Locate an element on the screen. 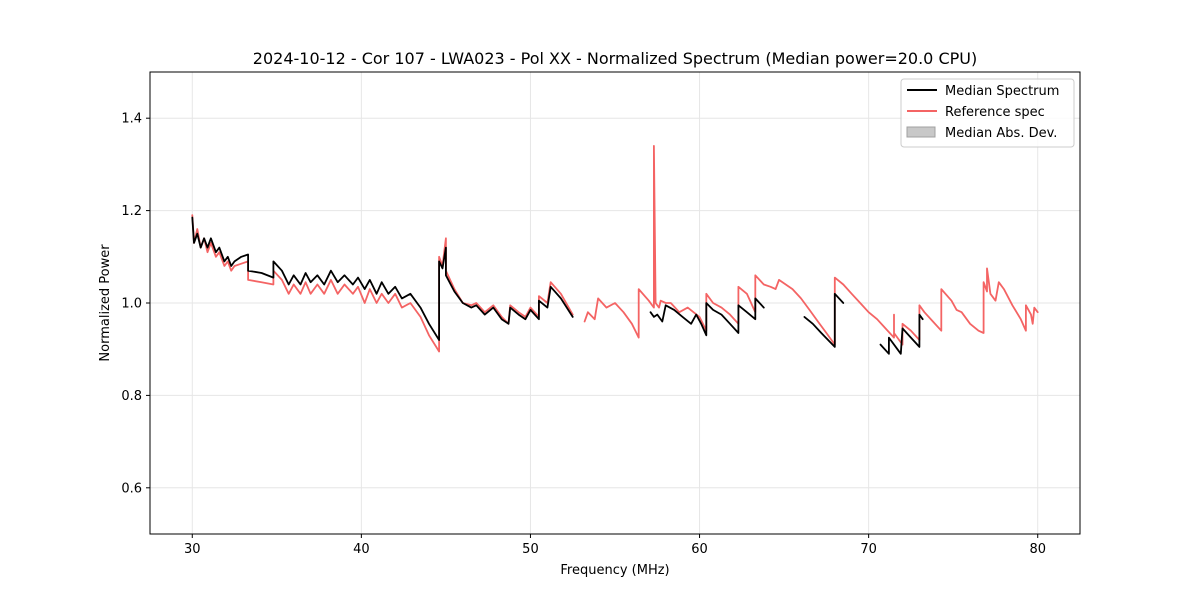  legend-box is located at coordinates (987, 113).